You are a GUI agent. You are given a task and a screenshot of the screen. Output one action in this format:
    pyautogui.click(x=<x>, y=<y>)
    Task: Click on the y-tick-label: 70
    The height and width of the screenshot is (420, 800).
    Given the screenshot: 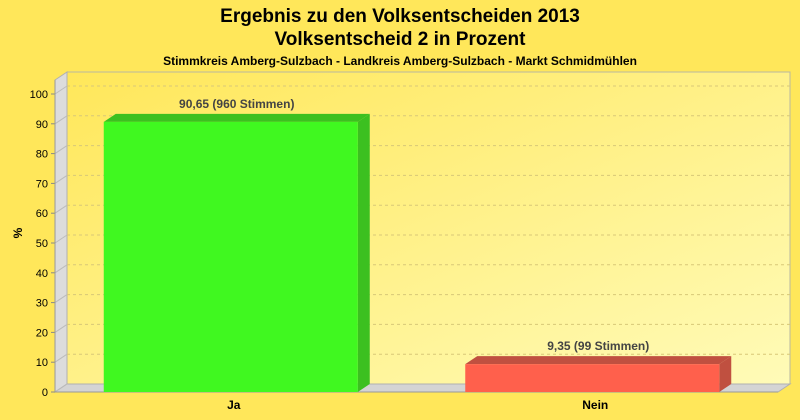 What is the action you would take?
    pyautogui.click(x=42, y=184)
    